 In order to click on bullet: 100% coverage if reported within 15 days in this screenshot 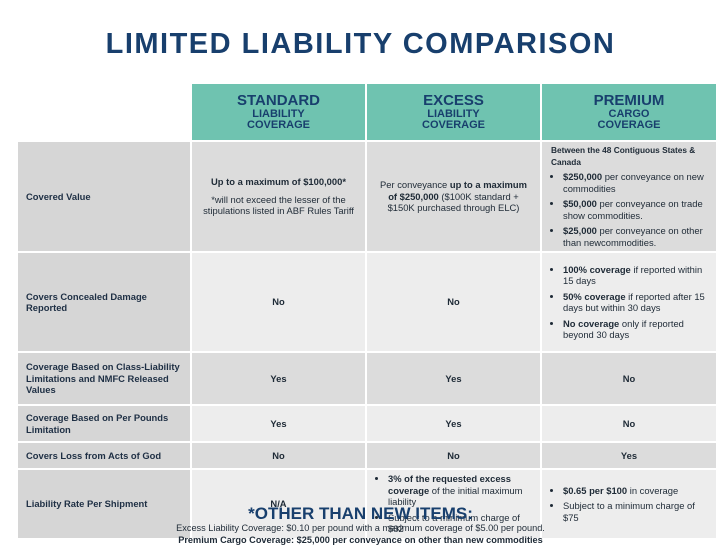, I will do `click(635, 275)`.